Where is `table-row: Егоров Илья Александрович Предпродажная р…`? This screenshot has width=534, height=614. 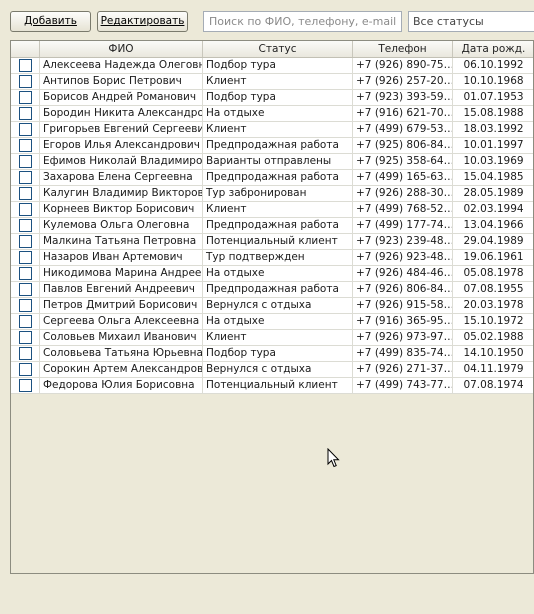 table-row: Егоров Илья Александрович Предпродажная р… is located at coordinates (272, 146).